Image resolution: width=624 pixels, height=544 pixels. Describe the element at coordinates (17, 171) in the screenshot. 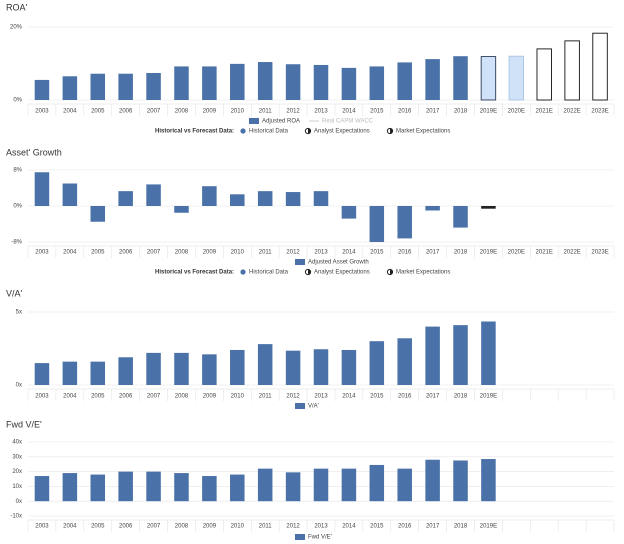

I see `y-tick-label: 8%` at that location.